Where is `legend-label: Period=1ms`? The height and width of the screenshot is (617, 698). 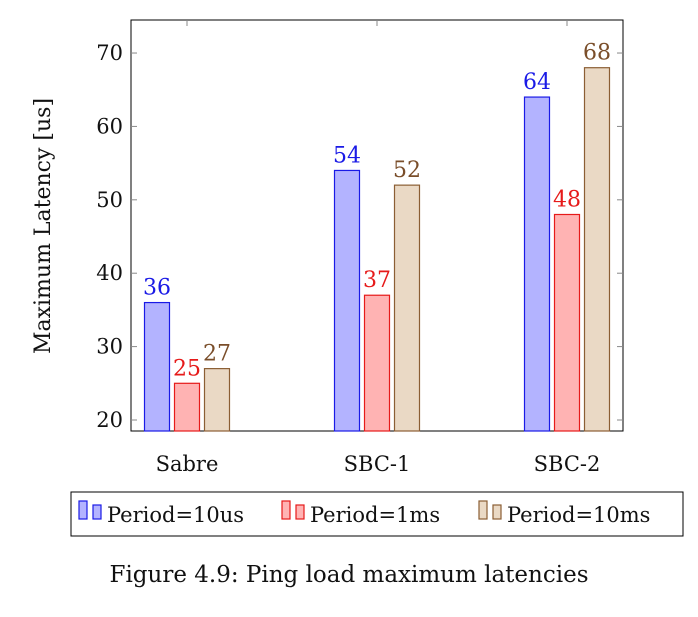 legend-label: Period=1ms is located at coordinates (375, 515).